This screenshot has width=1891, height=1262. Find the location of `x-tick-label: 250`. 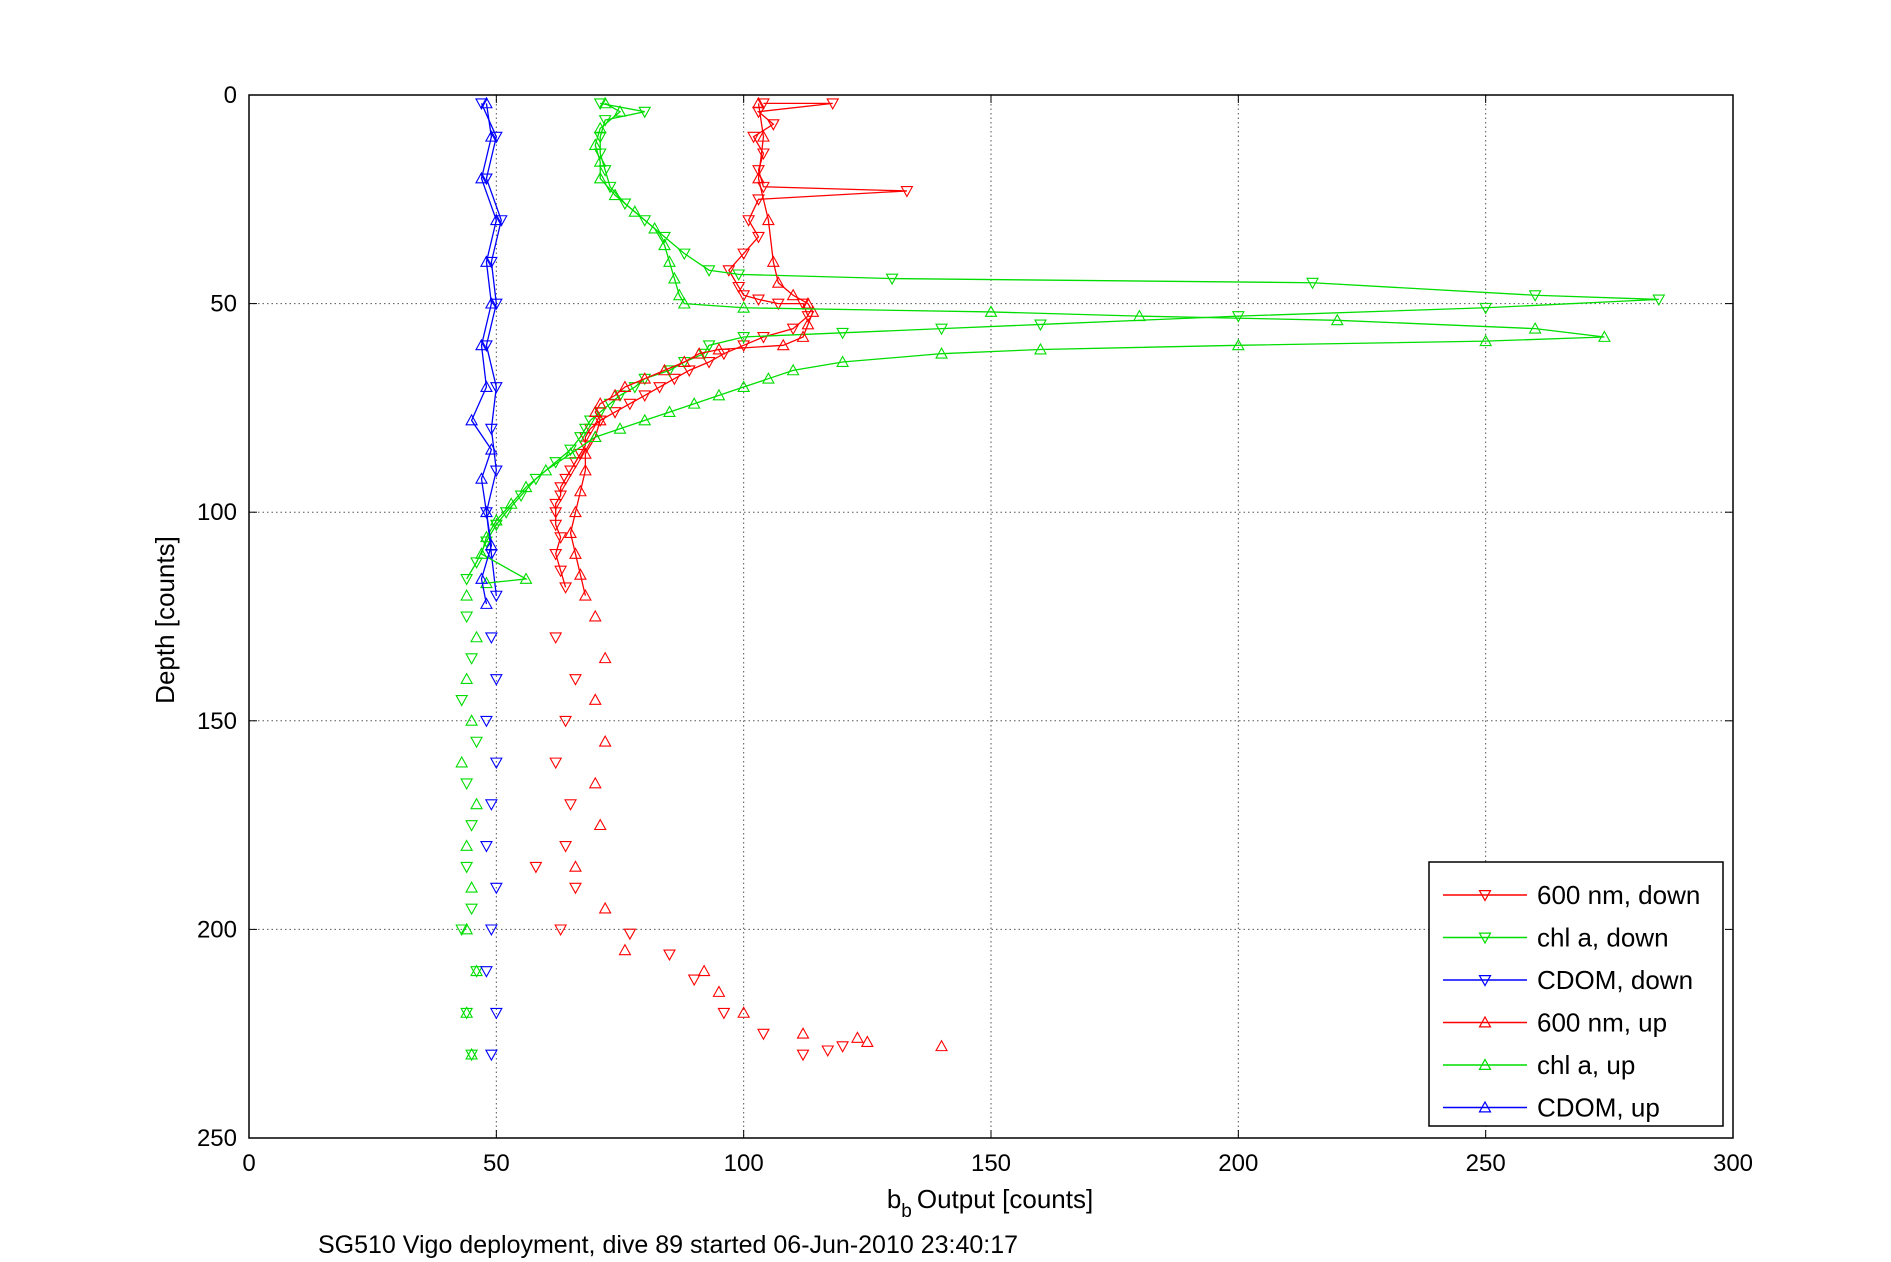

x-tick-label: 250 is located at coordinates (1486, 1163).